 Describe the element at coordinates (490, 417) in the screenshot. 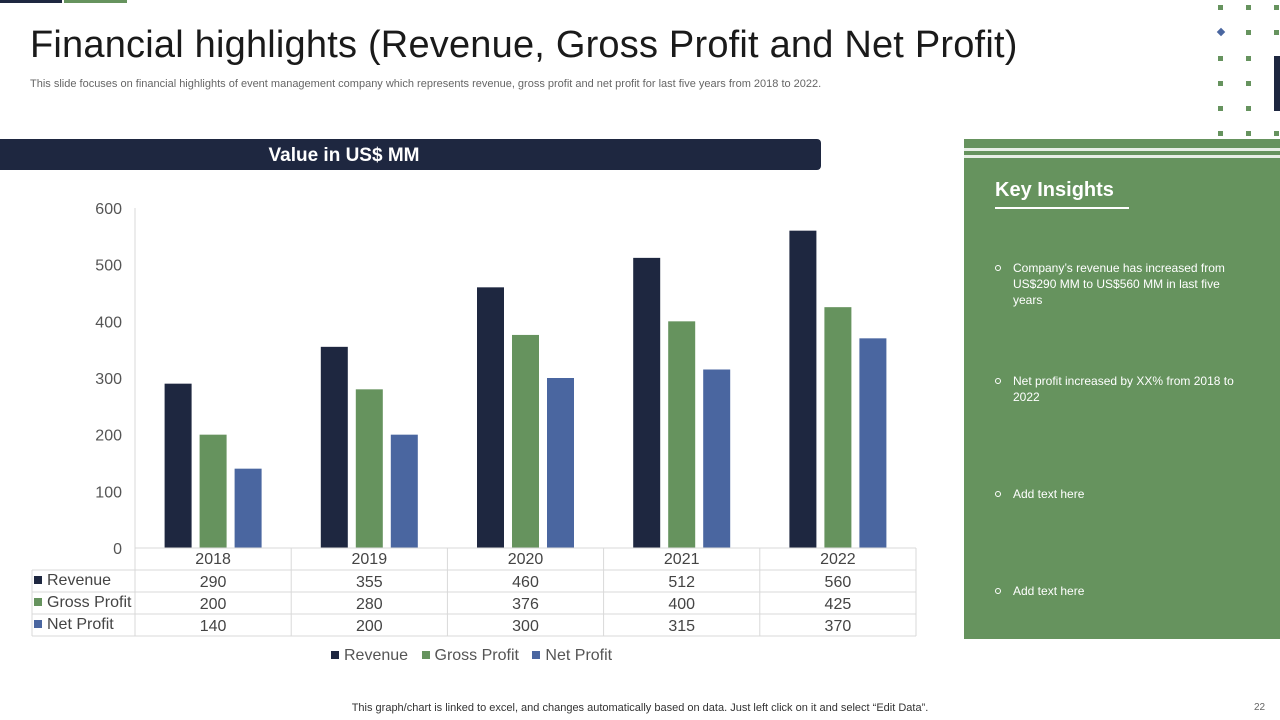

I see `bar-revenue-2020` at that location.